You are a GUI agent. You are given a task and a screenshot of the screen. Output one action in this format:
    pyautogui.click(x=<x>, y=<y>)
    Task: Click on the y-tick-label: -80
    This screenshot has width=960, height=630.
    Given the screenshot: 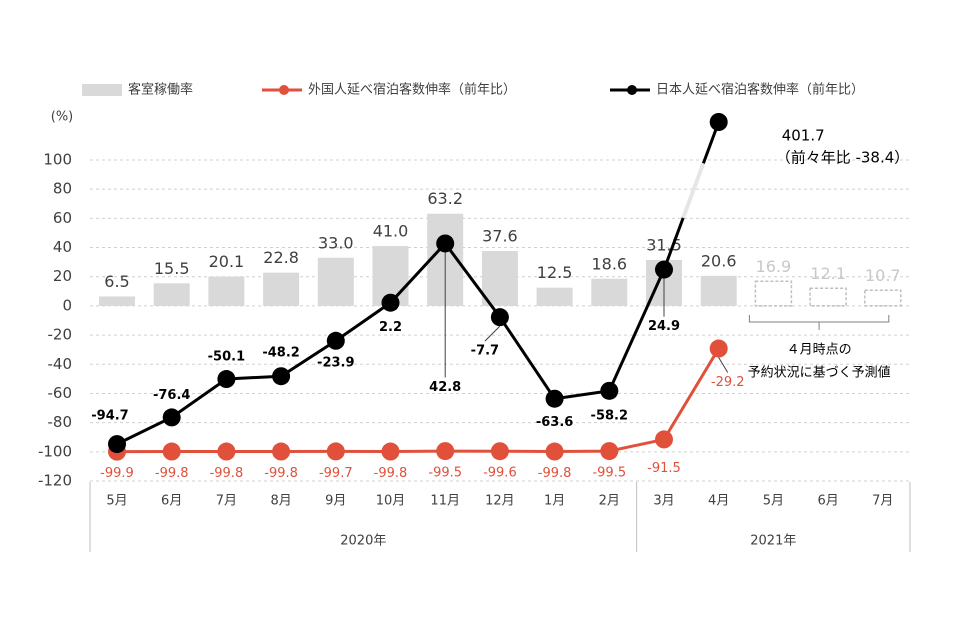 What is the action you would take?
    pyautogui.click(x=60, y=422)
    